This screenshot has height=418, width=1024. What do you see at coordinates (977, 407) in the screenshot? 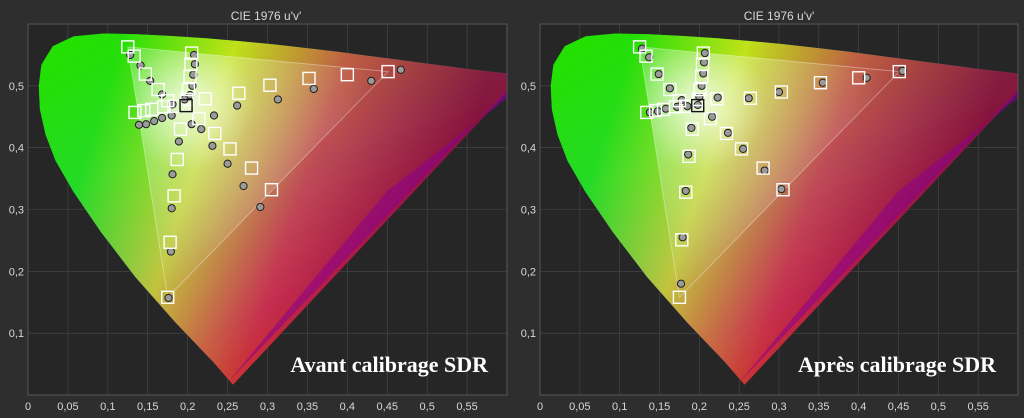
I see `x-tick-label: 0,55` at bounding box center [977, 407].